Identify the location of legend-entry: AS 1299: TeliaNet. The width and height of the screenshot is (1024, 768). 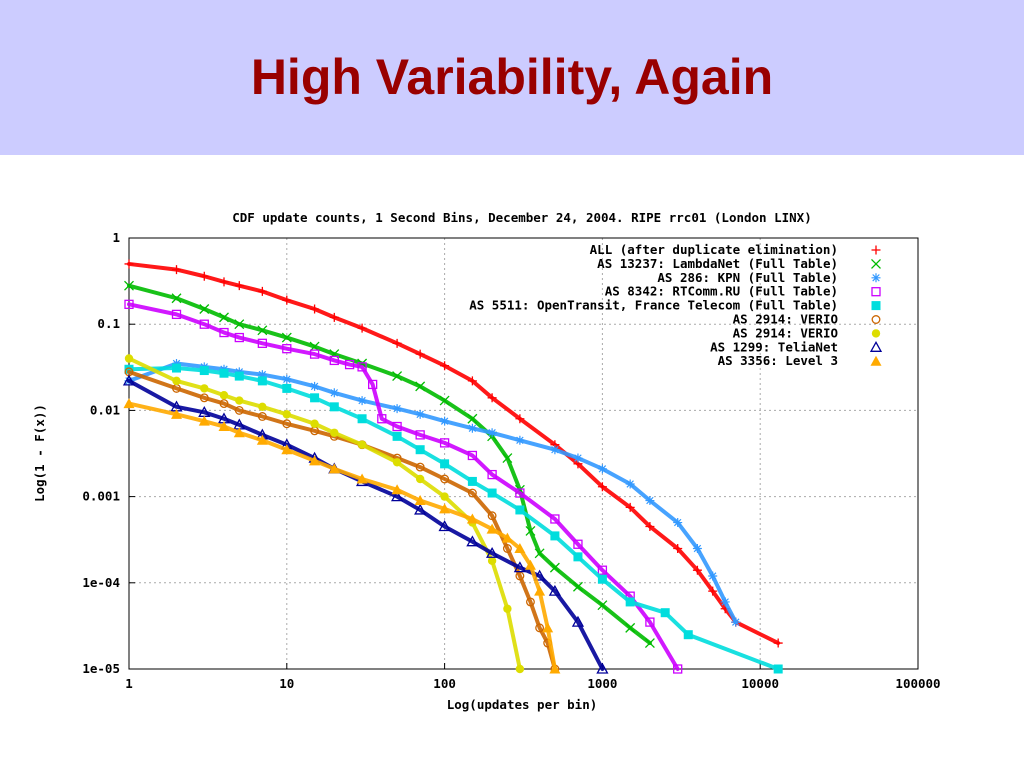
(796, 346).